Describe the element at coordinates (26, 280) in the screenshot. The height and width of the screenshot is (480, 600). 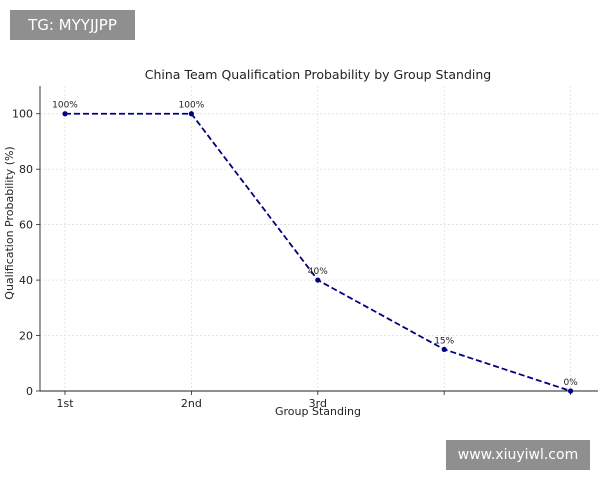
I see `y-tick-label: 40` at that location.